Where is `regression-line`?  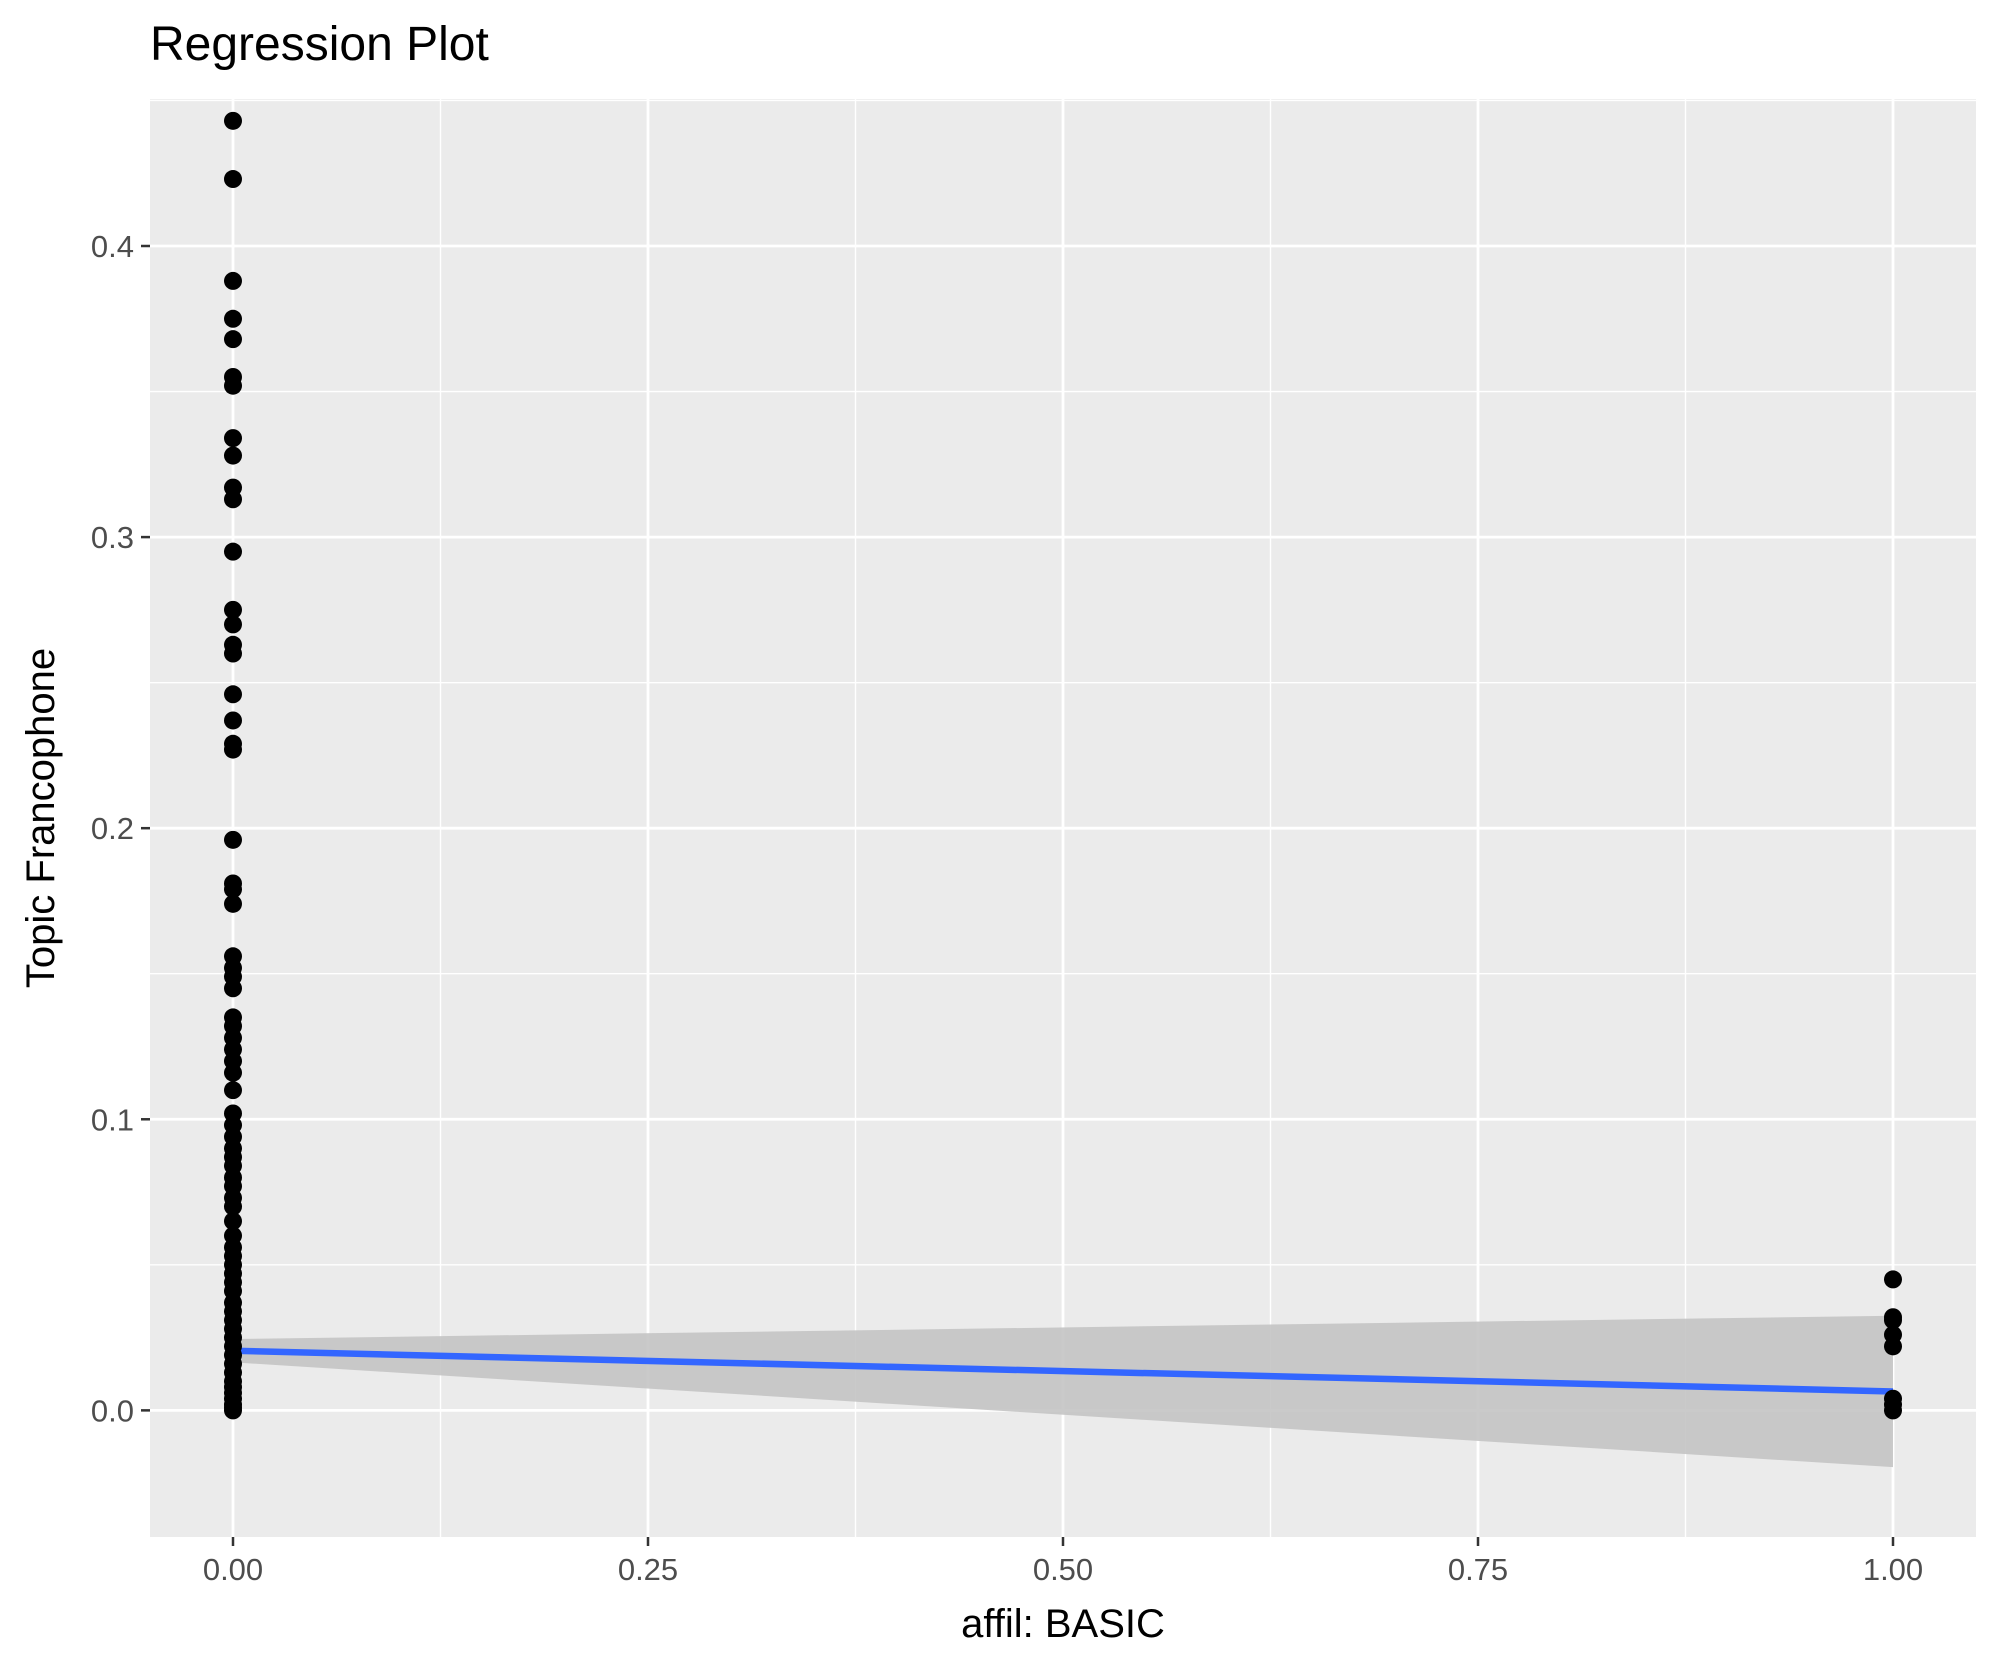 regression-line is located at coordinates (1063, 1371).